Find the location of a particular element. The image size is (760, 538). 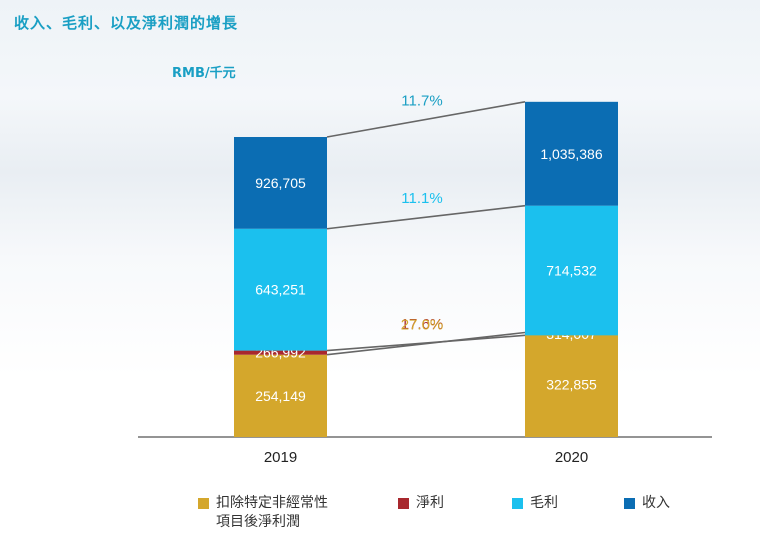

legend-label: 毛利 is located at coordinates (544, 503).